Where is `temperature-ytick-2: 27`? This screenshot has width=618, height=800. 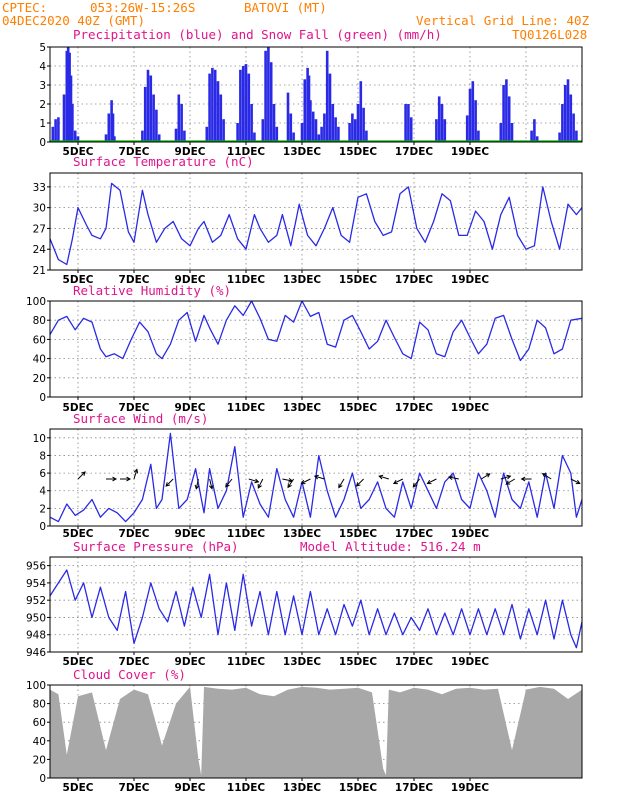 temperature-ytick-2: 27 is located at coordinates (39, 229).